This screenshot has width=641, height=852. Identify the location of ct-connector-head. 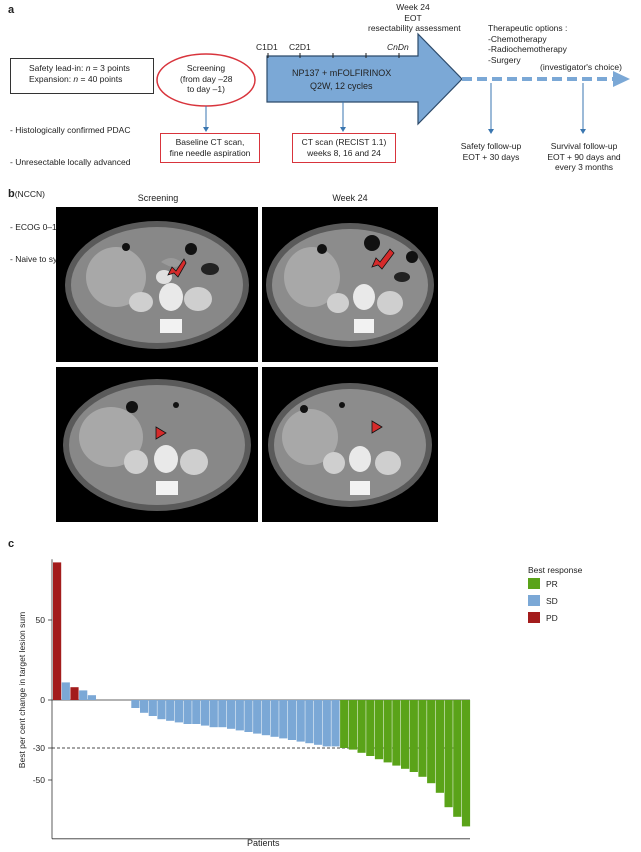
(343, 129).